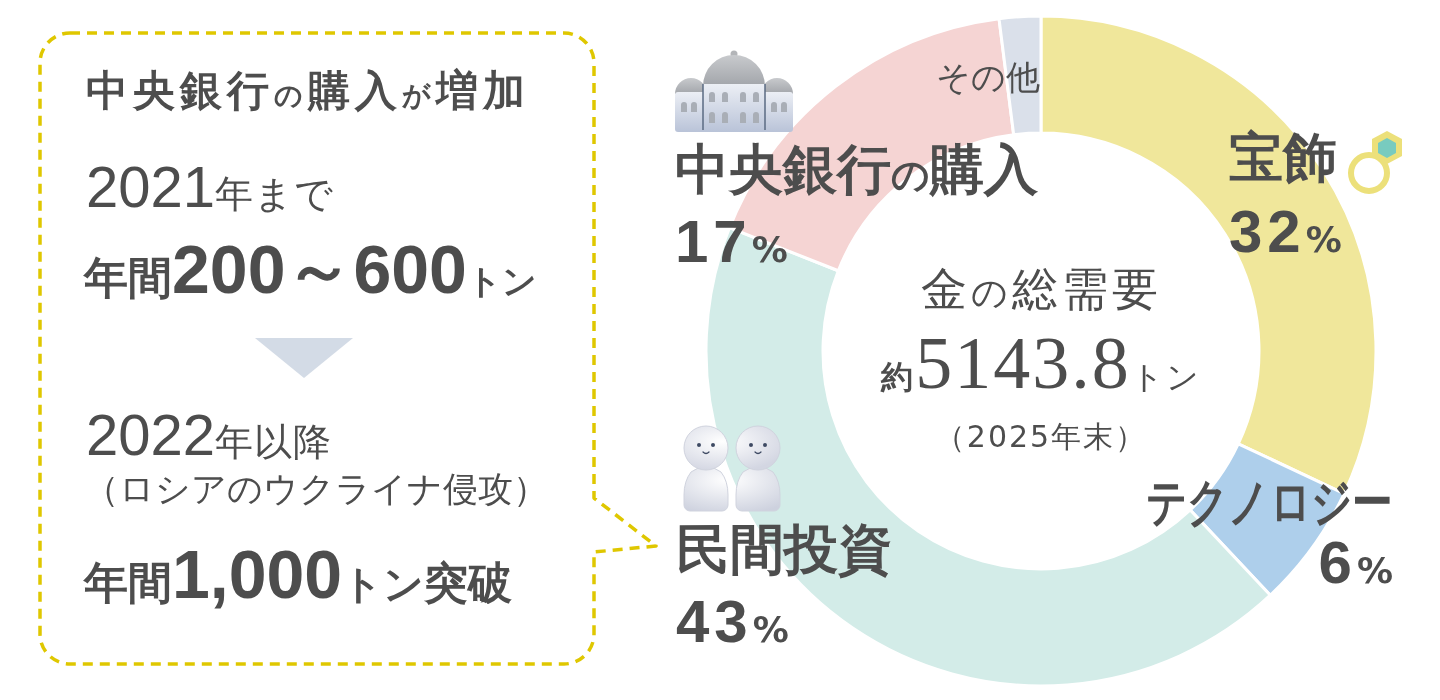  I want to click on text: （ロシアのウクライナ侵攻）, so click(316, 489).